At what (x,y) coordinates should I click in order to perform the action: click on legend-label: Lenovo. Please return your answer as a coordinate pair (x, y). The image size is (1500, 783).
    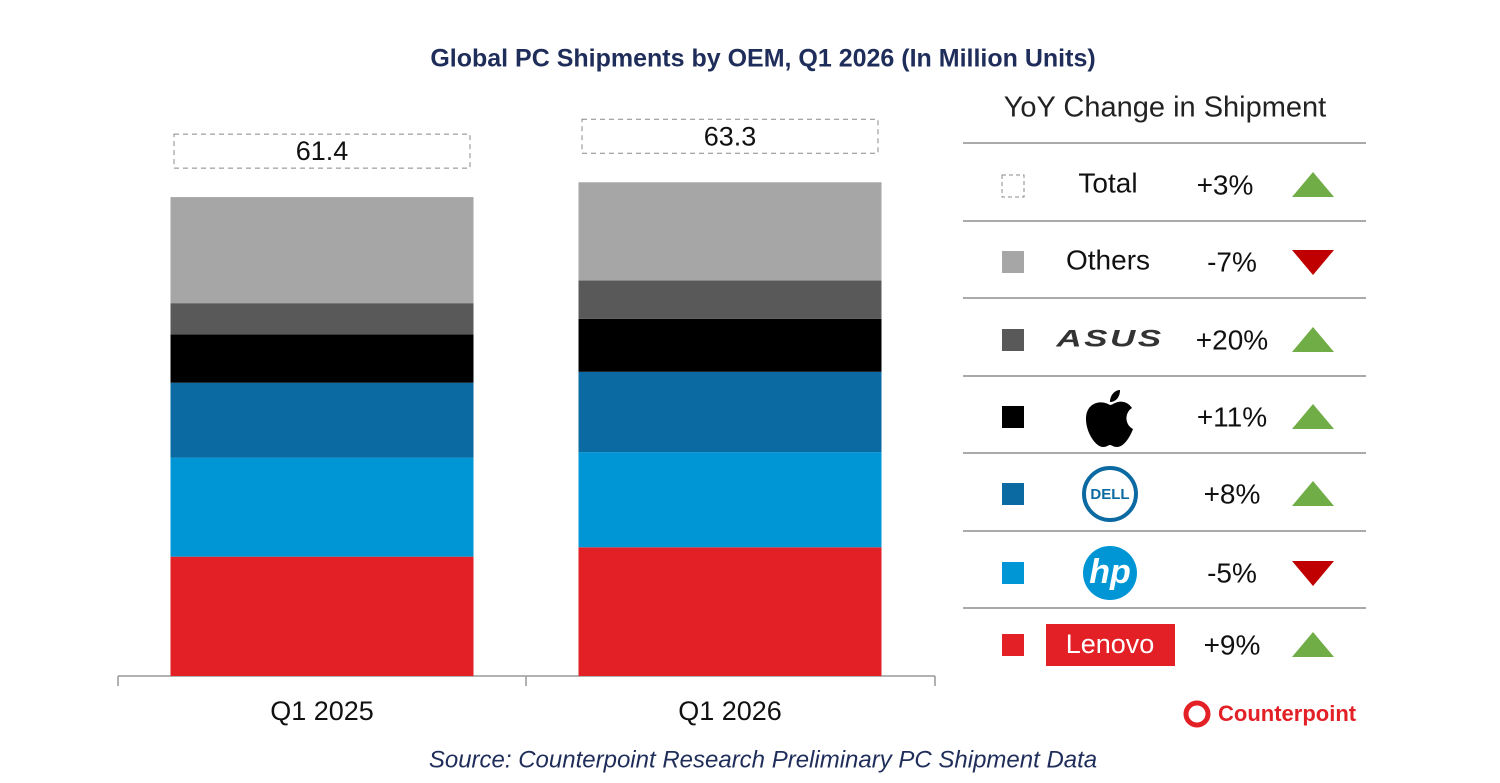
    Looking at the image, I should click on (1110, 644).